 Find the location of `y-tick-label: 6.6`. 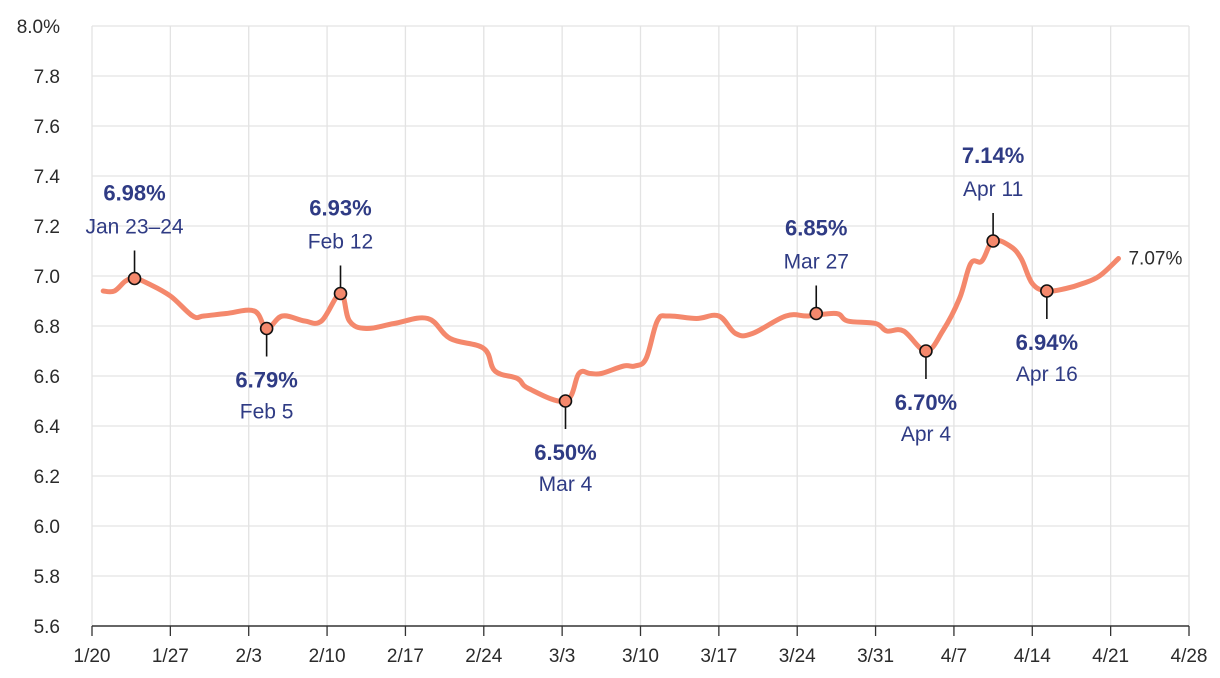

y-tick-label: 6.6 is located at coordinates (47, 377).